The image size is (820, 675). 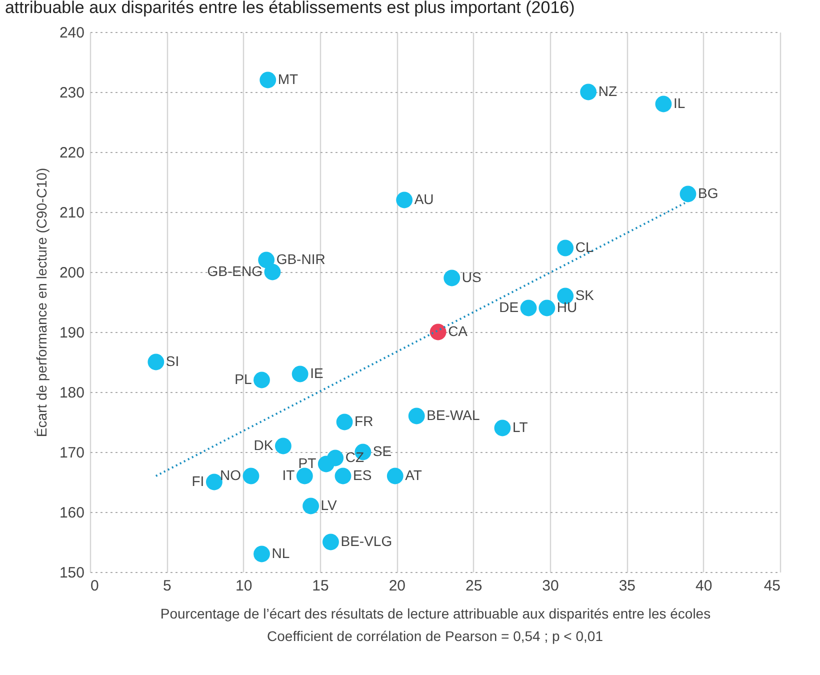 What do you see at coordinates (320, 586) in the screenshot?
I see `x-tick-label: 15` at bounding box center [320, 586].